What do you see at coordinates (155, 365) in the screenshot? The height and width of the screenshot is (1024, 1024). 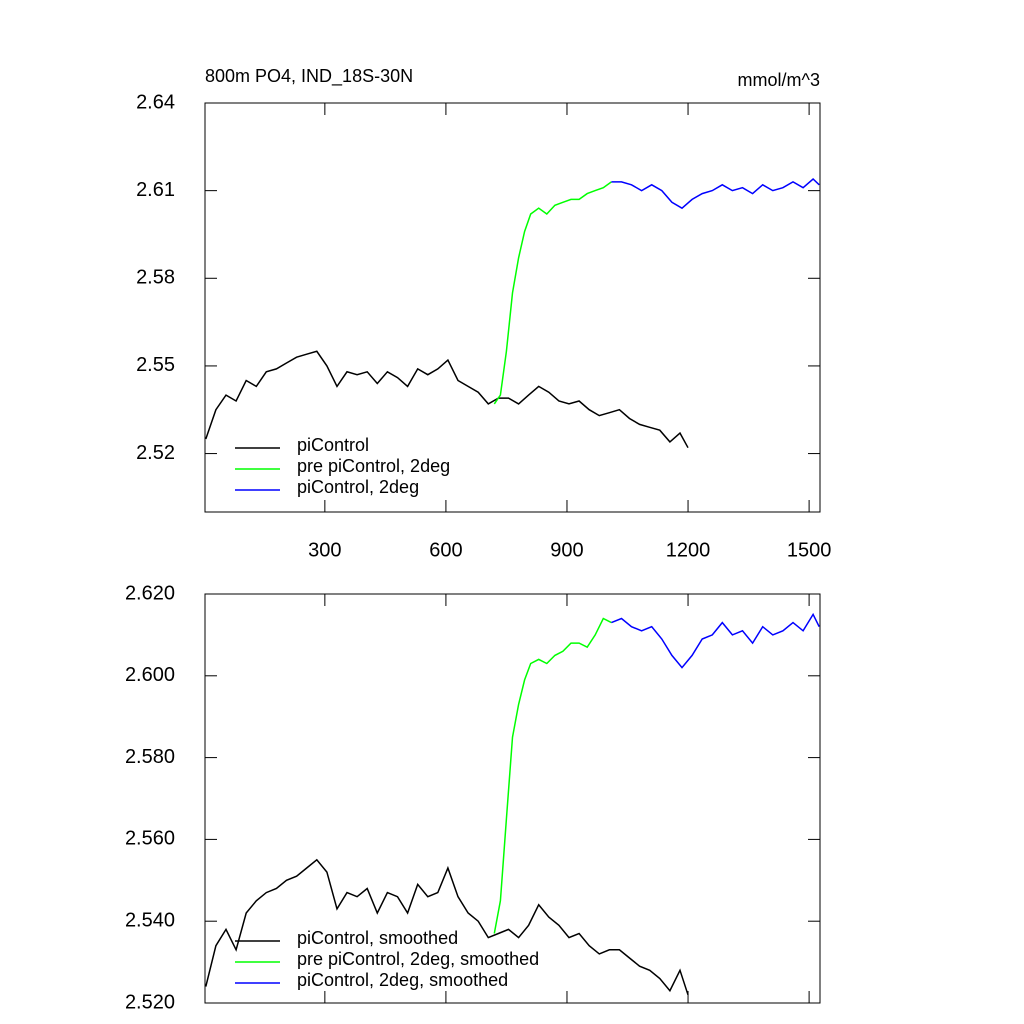 I see `y-tick-label: 2.55` at bounding box center [155, 365].